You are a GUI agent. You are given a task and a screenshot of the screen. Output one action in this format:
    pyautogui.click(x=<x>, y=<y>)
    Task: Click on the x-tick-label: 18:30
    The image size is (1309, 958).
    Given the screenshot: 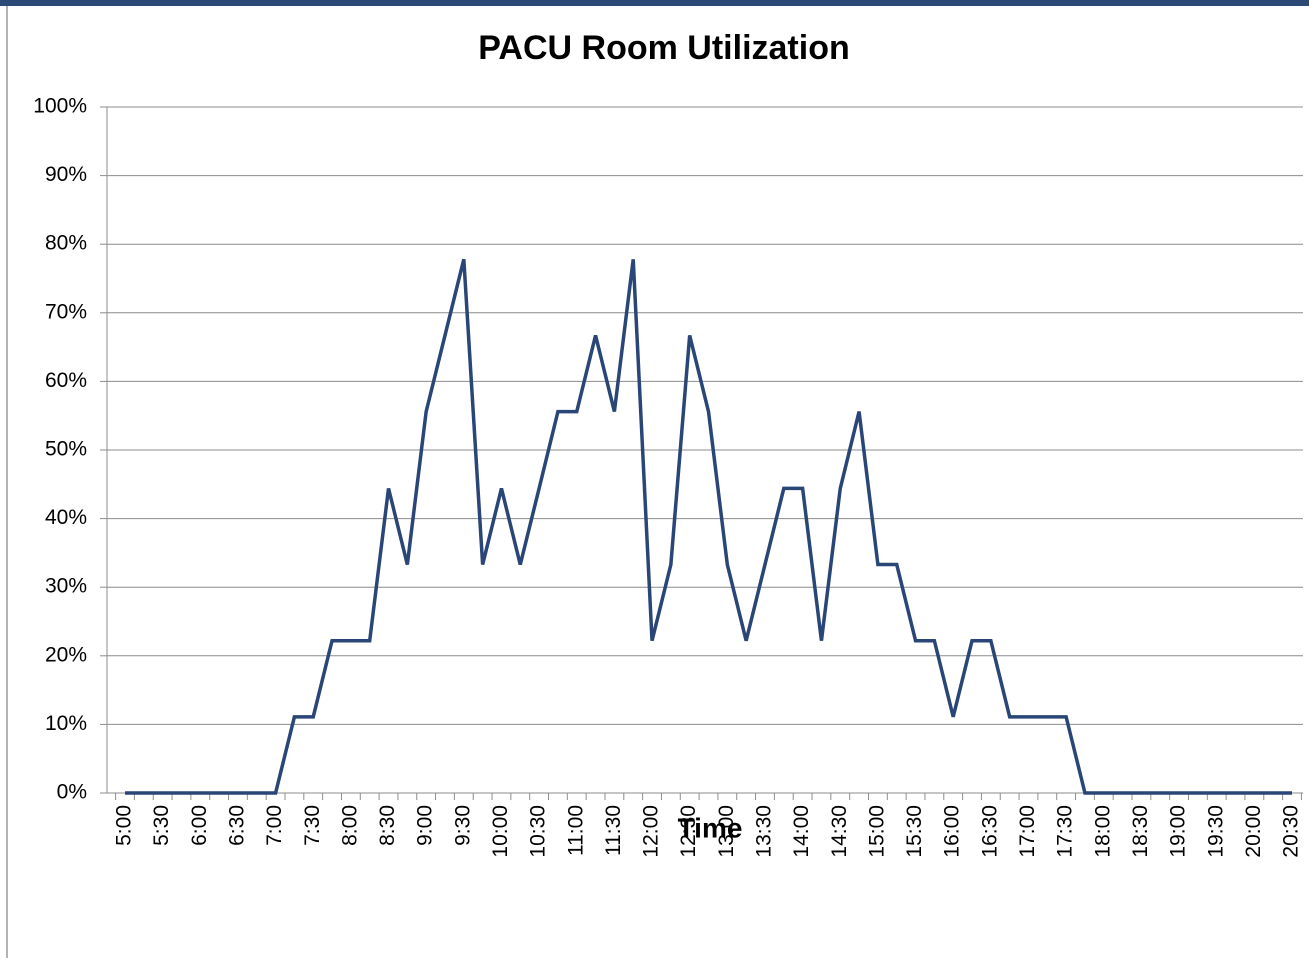 What is the action you would take?
    pyautogui.click(x=1140, y=831)
    